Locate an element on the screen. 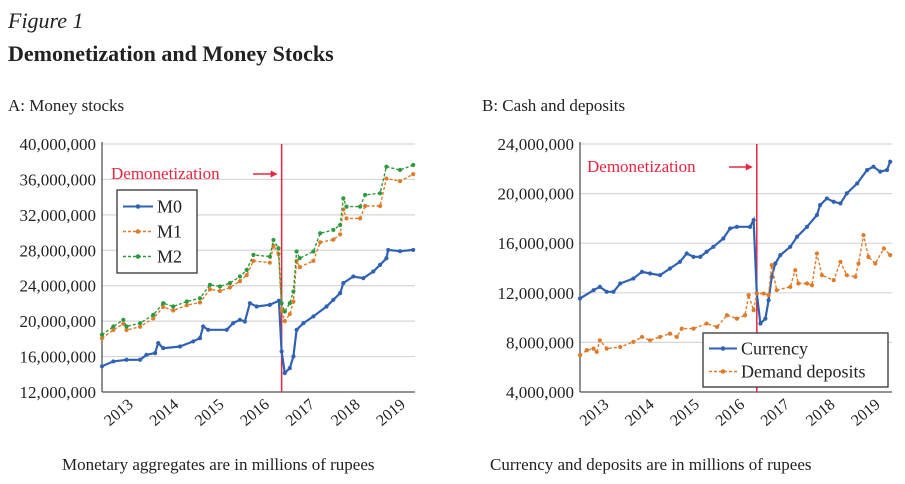  legend-label: Demand deposits is located at coordinates (803, 372).